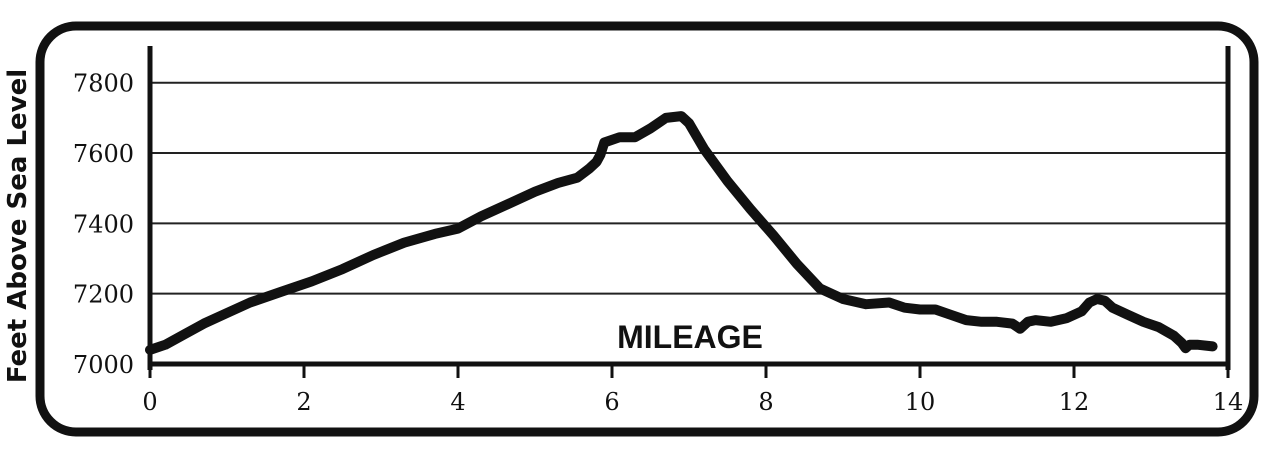 Image resolution: width=1280 pixels, height=458 pixels. I want to click on x-tick-0: 0, so click(149, 402).